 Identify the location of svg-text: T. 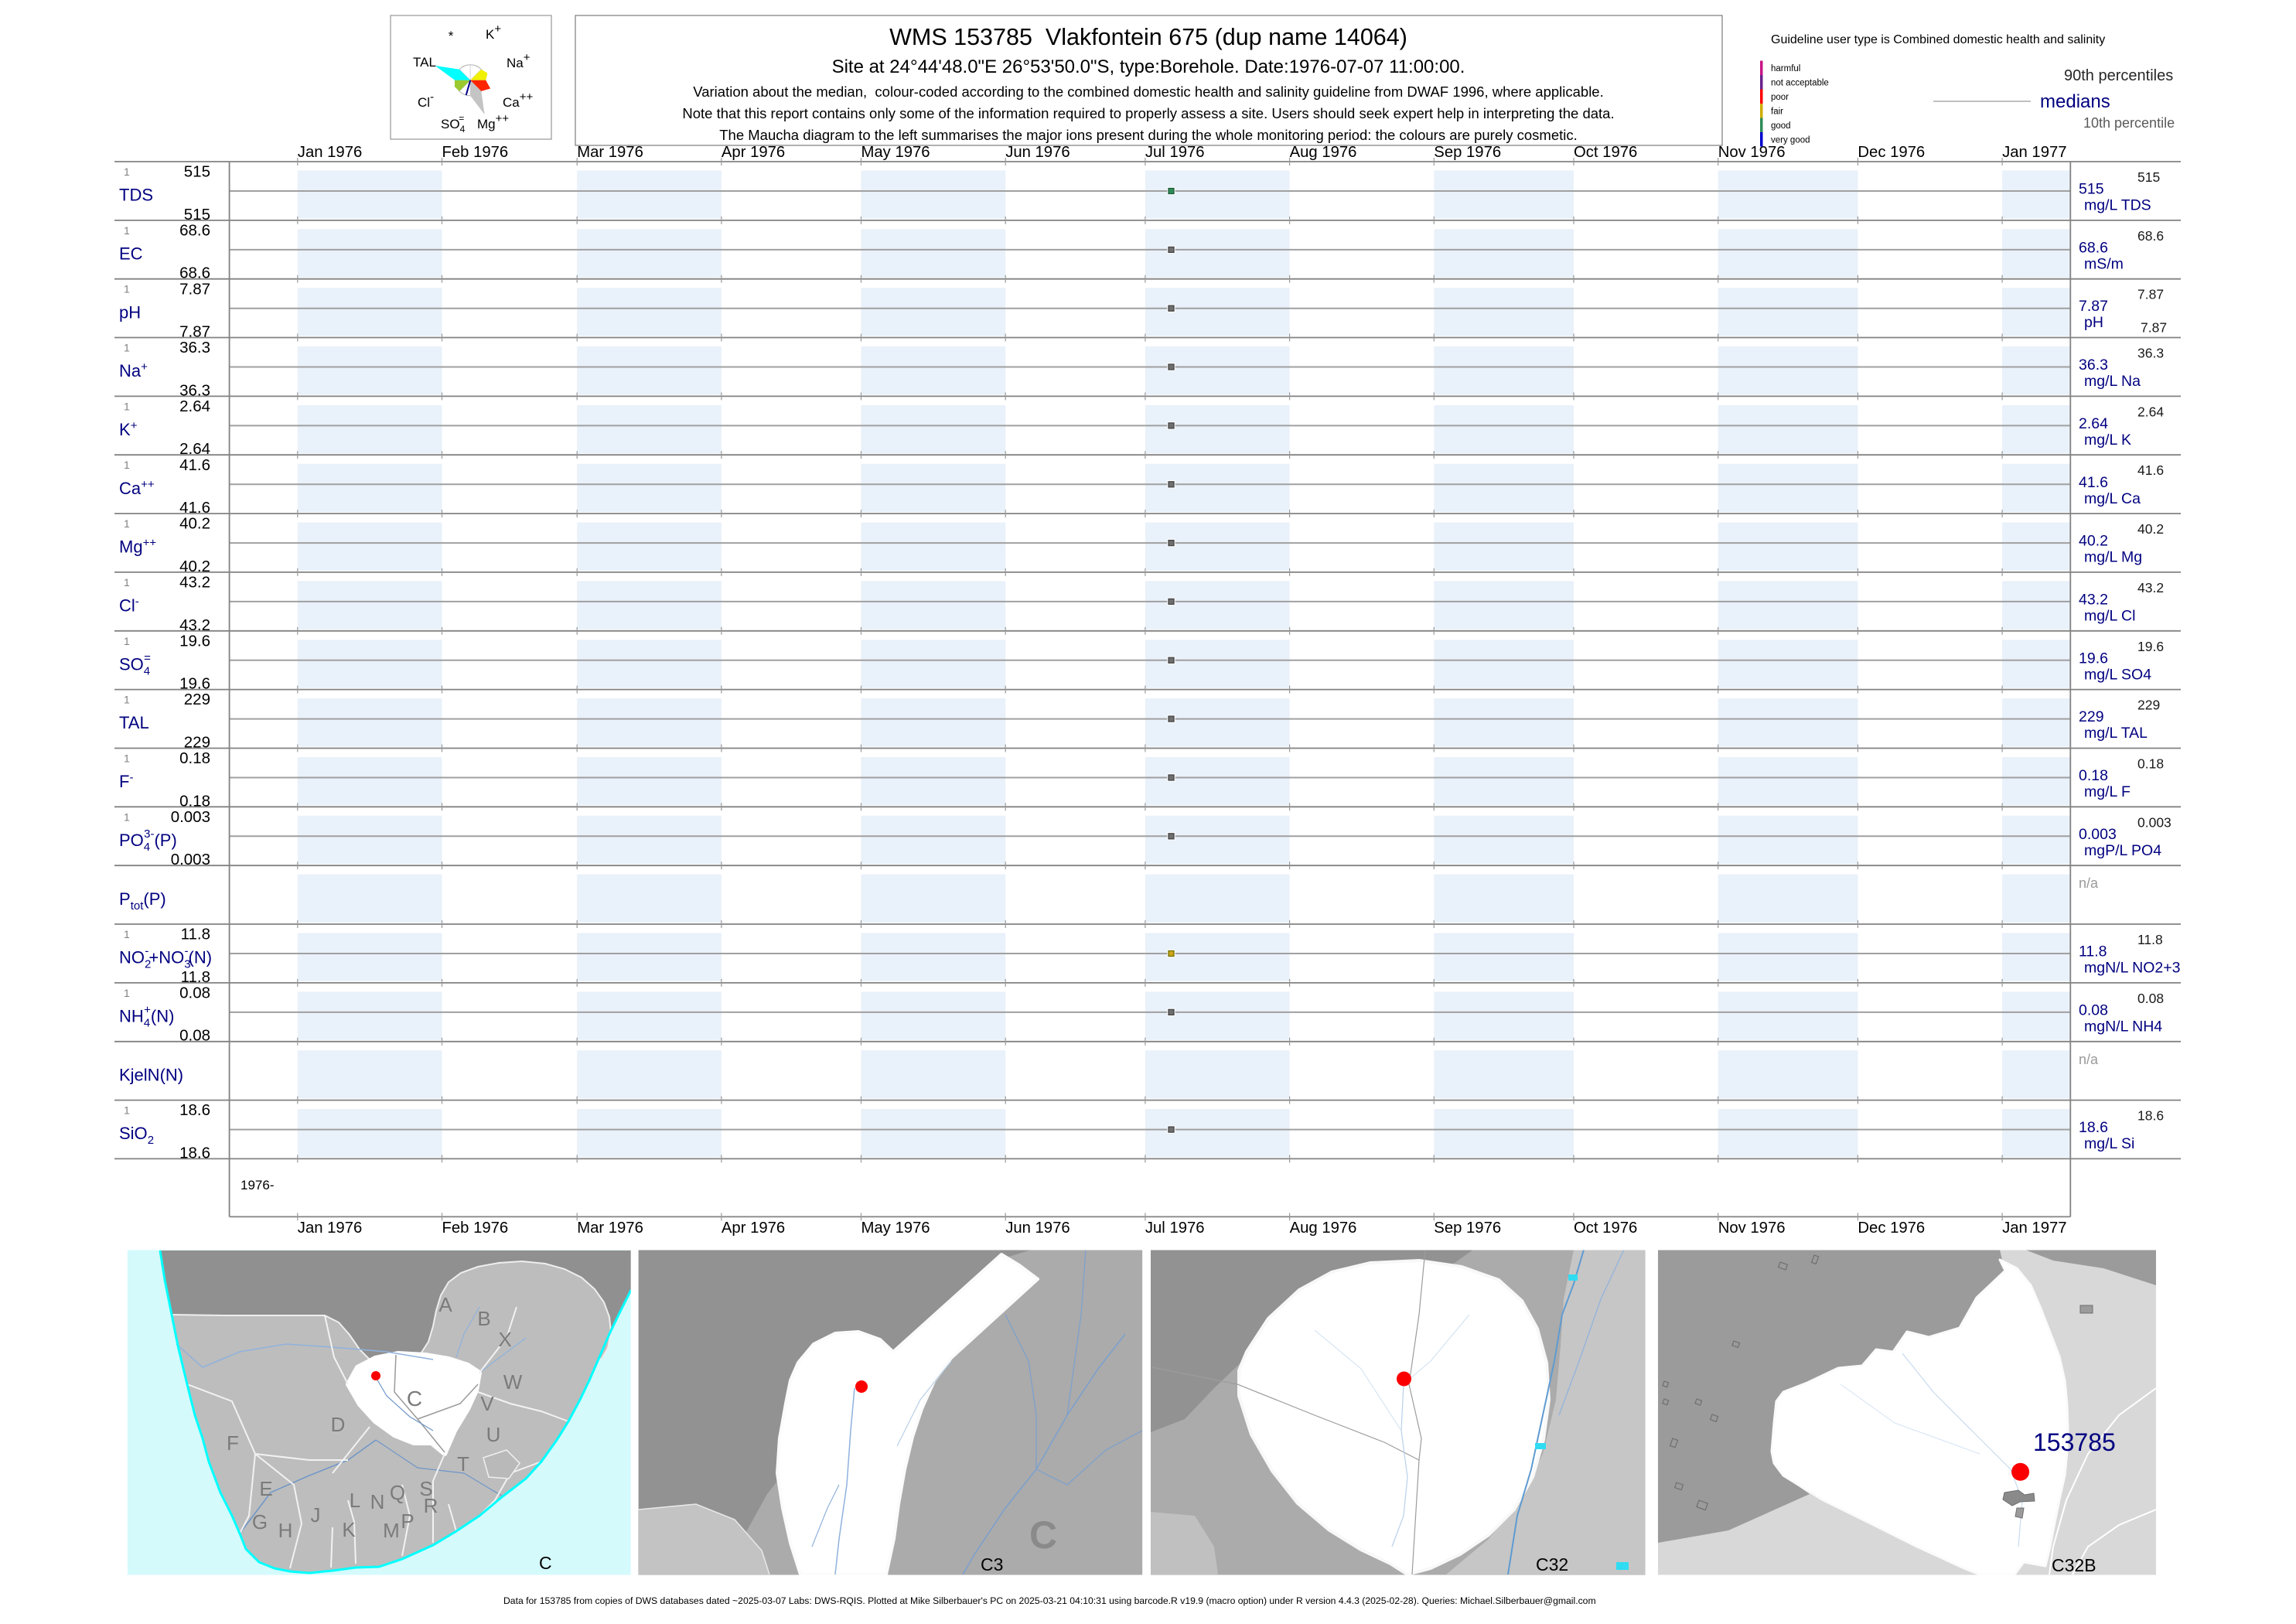
(463, 1464).